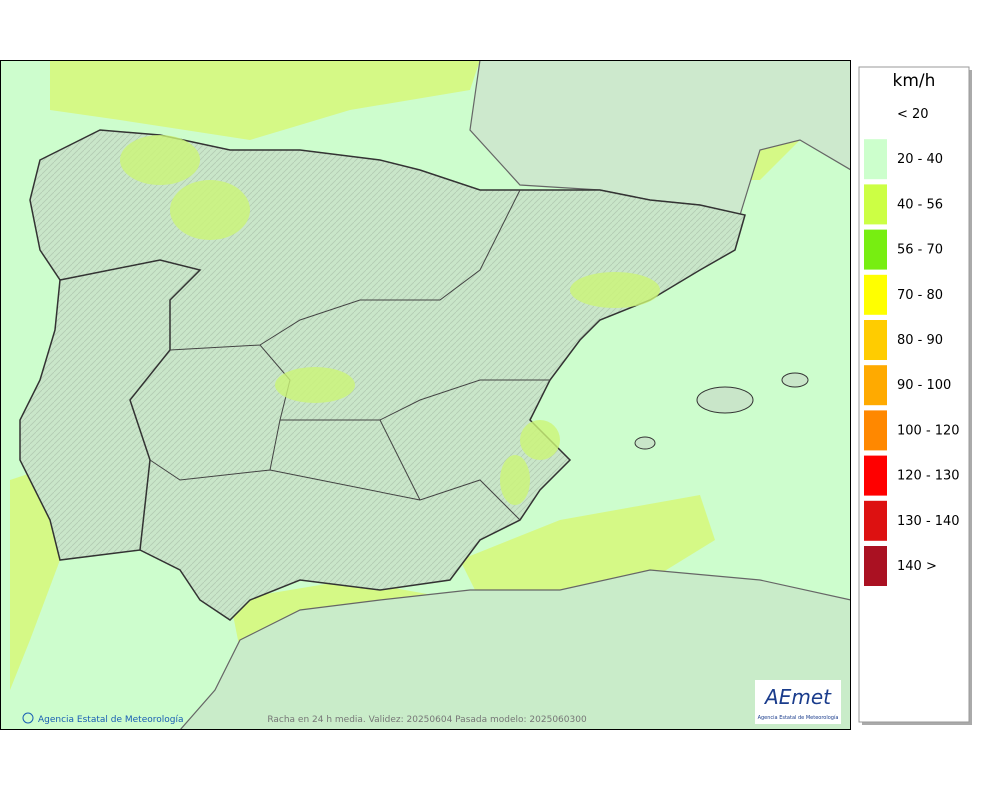 The width and height of the screenshot is (1000, 790). Describe the element at coordinates (28, 718) in the screenshot. I see `copyright-icon` at that location.